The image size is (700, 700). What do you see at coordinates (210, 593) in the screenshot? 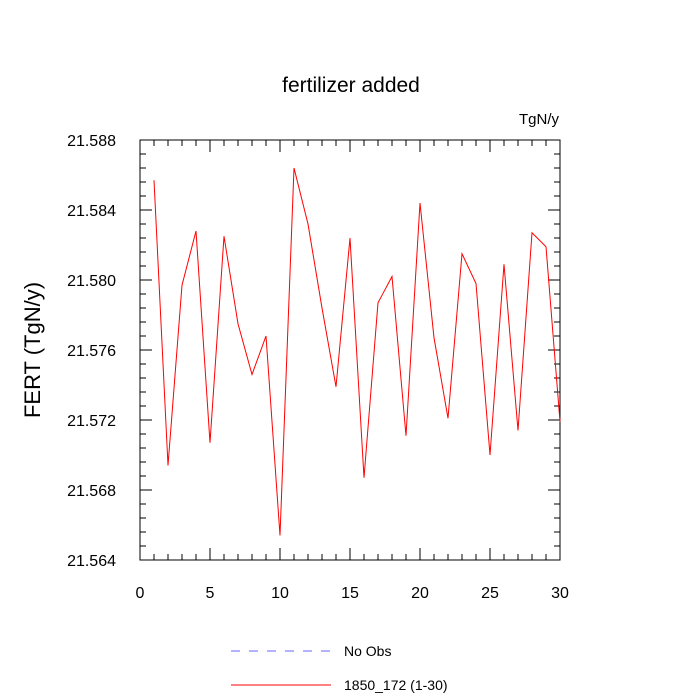
I see `x-tick-label: 5` at bounding box center [210, 593].